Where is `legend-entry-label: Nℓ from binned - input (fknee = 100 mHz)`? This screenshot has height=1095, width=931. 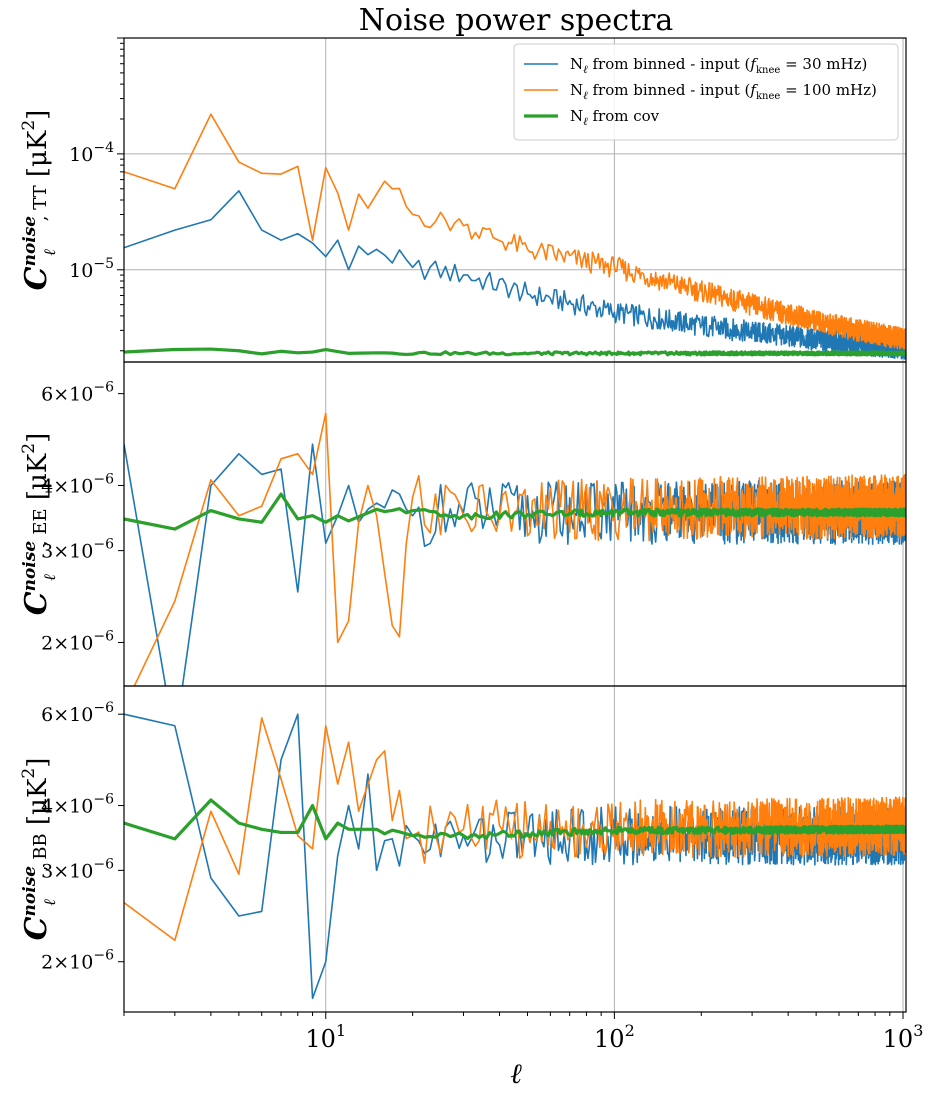 legend-entry-label: Nℓ from binned - input (fknee = 100 mHz) is located at coordinates (723, 91).